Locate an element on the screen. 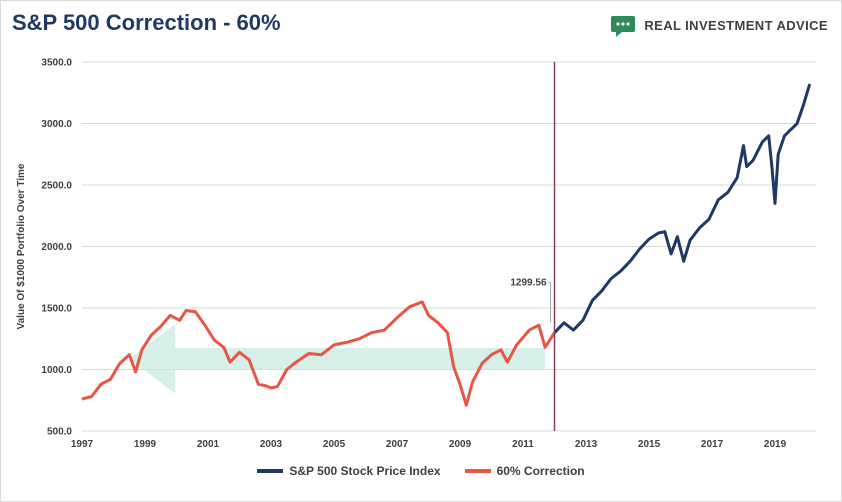 This screenshot has width=842, height=502. y-tick-label: 2000.0 is located at coordinates (56, 247).